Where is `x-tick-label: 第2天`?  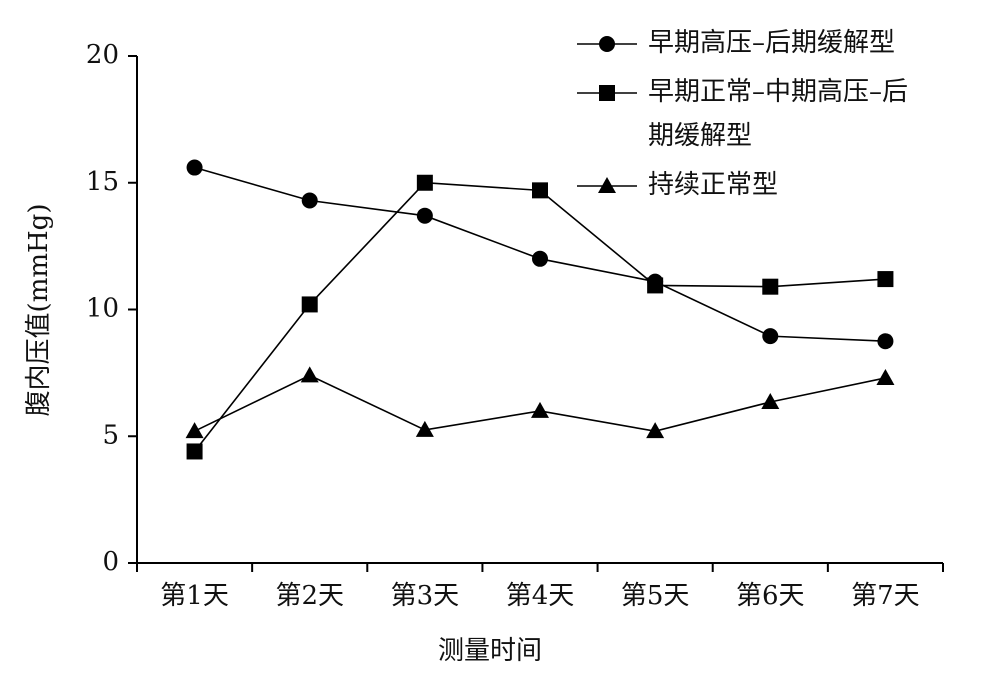 x-tick-label: 第2天 is located at coordinates (309, 596).